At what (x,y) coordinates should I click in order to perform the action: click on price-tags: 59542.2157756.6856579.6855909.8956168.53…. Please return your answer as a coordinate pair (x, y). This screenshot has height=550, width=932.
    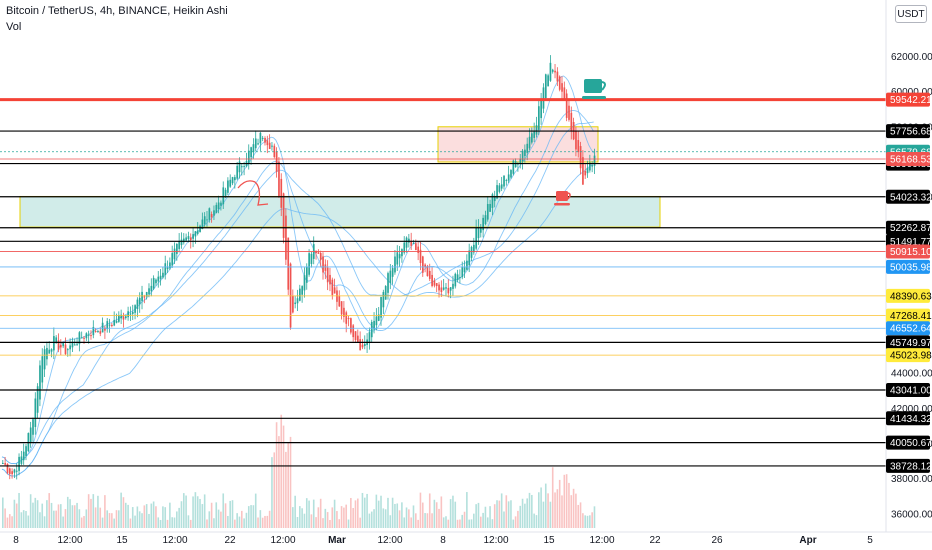
    Looking at the image, I should click on (909, 282).